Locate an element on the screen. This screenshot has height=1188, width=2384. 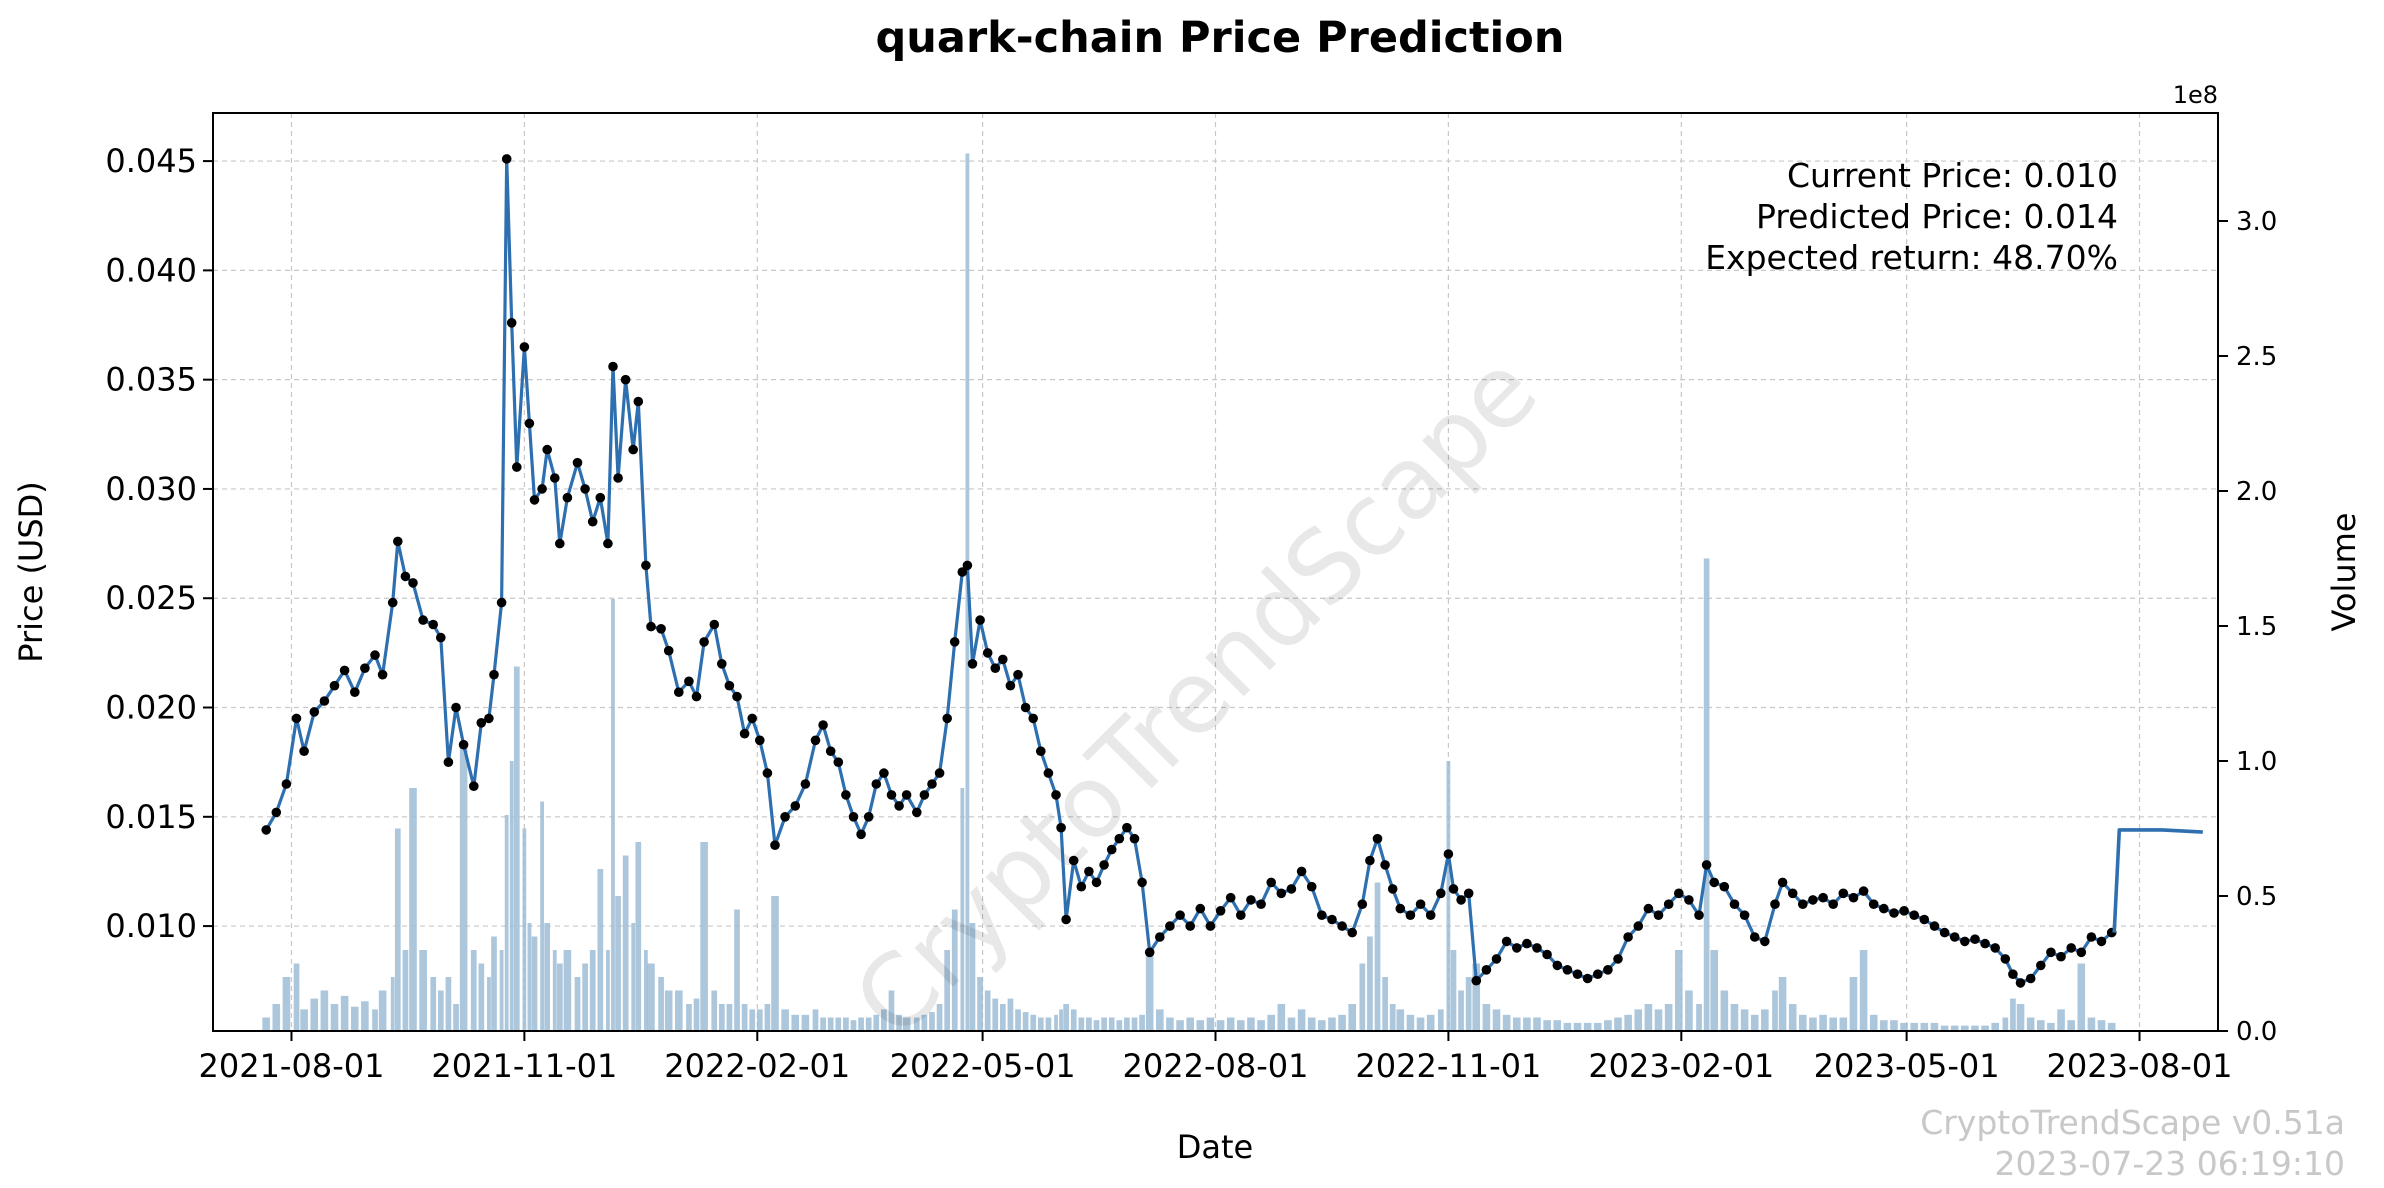
x-tick-label: 2022-08-01 is located at coordinates (1216, 1066).